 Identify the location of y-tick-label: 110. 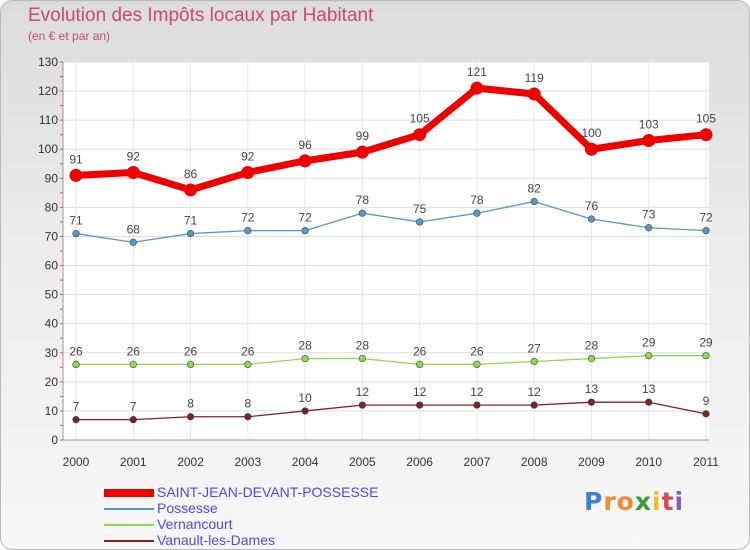
(48, 120).